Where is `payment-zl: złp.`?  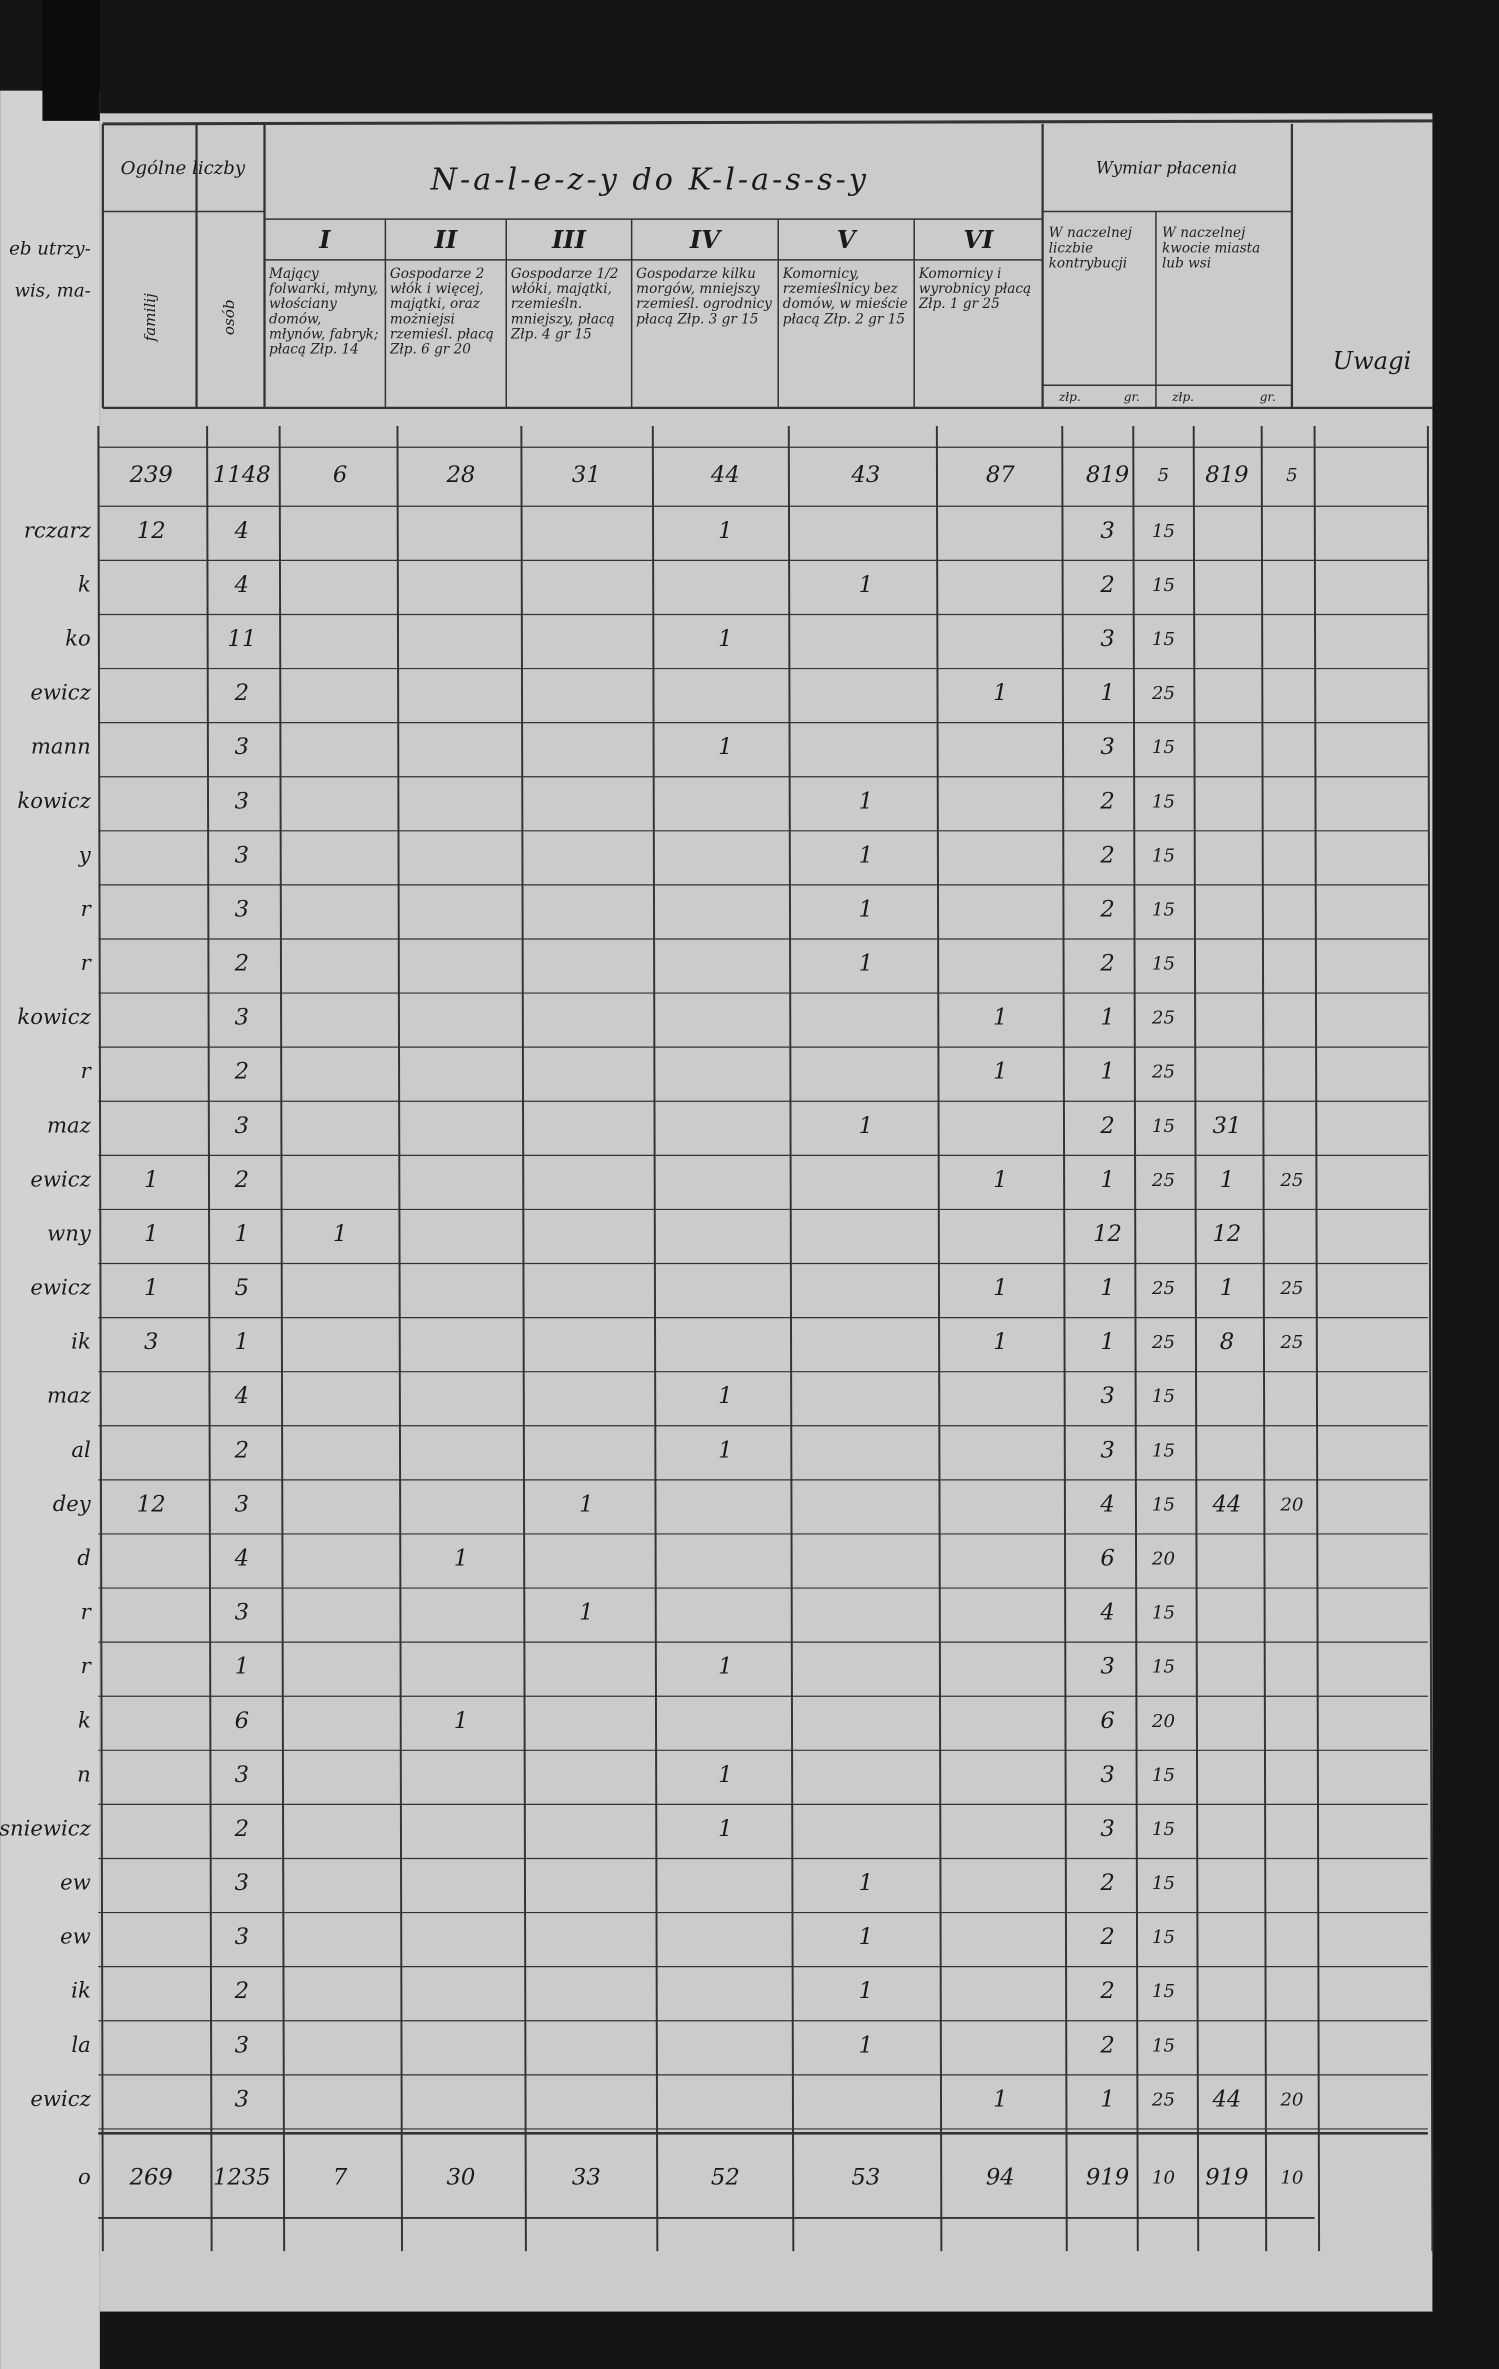
payment-zl: złp. is located at coordinates (1182, 397).